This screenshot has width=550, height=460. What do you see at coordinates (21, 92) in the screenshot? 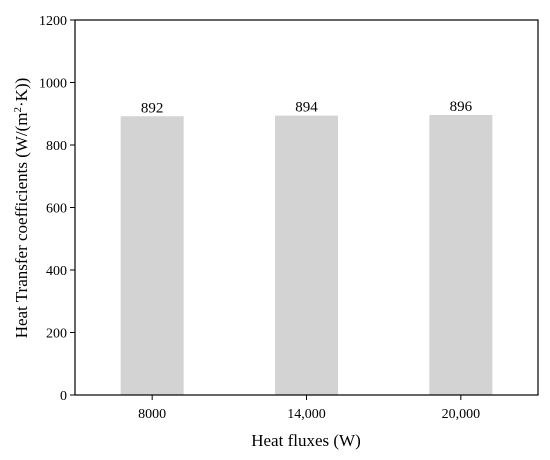
I see `y-axis-title-suffix: ·K))` at bounding box center [21, 92].